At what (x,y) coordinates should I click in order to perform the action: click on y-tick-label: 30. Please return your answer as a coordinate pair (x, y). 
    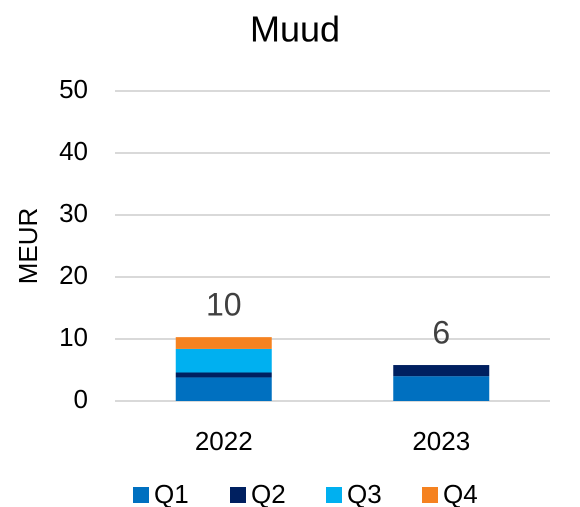
    Looking at the image, I should click on (73, 213).